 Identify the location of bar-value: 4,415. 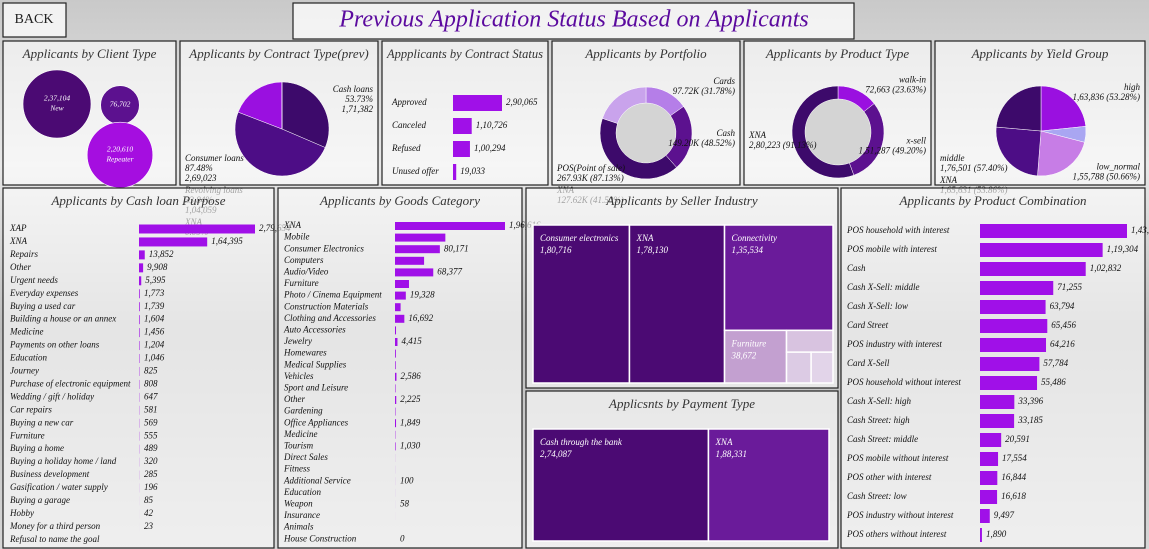
(411, 341).